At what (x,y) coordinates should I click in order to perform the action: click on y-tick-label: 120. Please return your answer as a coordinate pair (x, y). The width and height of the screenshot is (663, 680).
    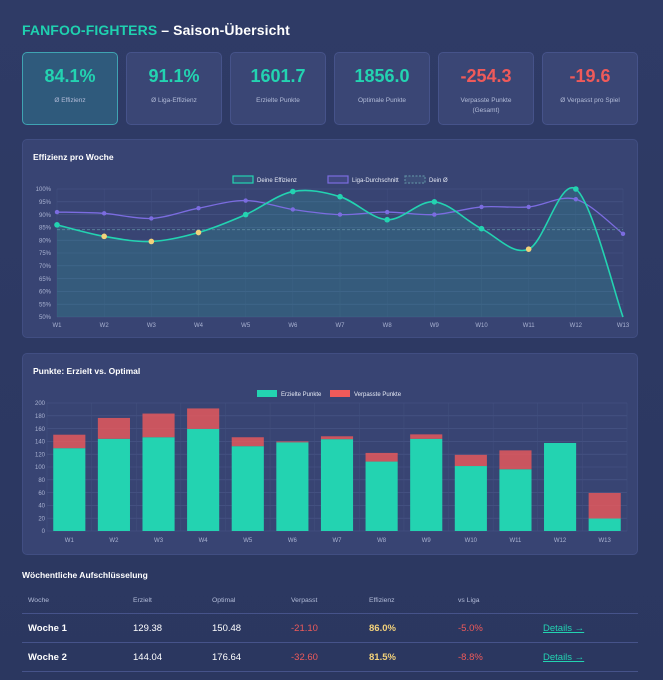
    Looking at the image, I should click on (40, 455).